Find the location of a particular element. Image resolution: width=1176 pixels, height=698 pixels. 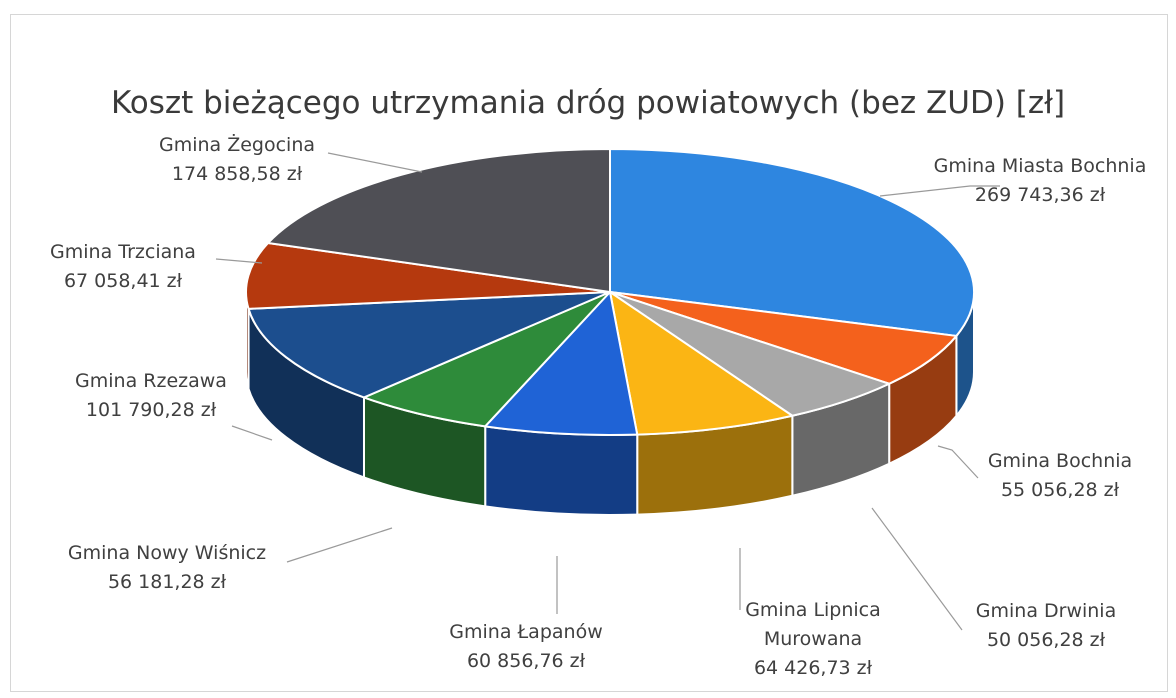

leader-line-gmina-rzezawa is located at coordinates (252, 433).